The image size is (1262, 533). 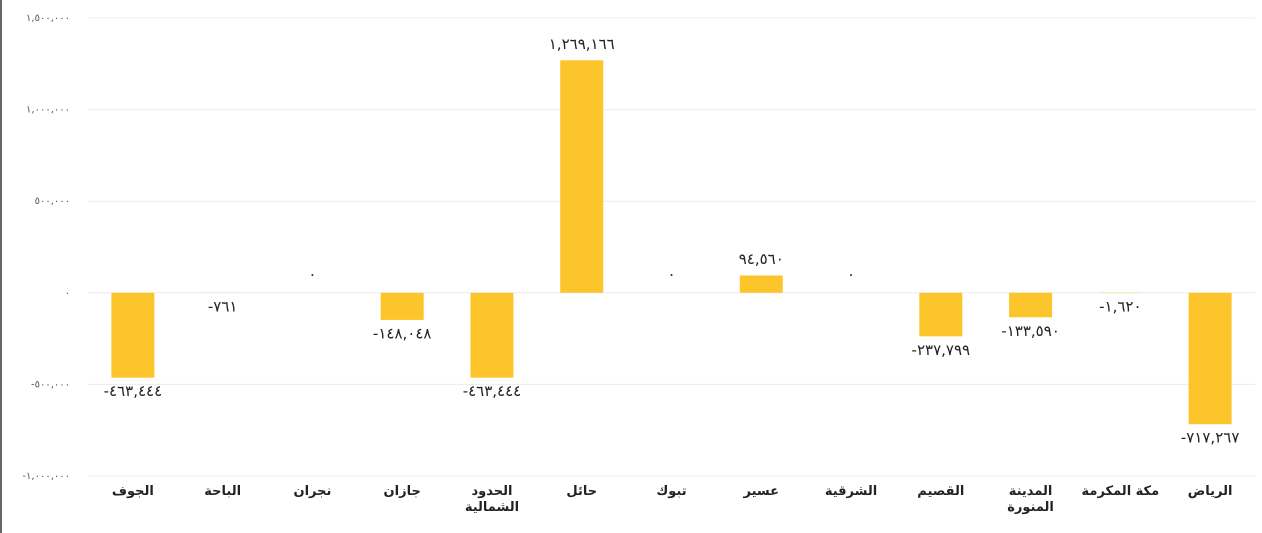 What do you see at coordinates (1210, 438) in the screenshot?
I see `value-label: -٧١٧,٢٦٧` at bounding box center [1210, 438].